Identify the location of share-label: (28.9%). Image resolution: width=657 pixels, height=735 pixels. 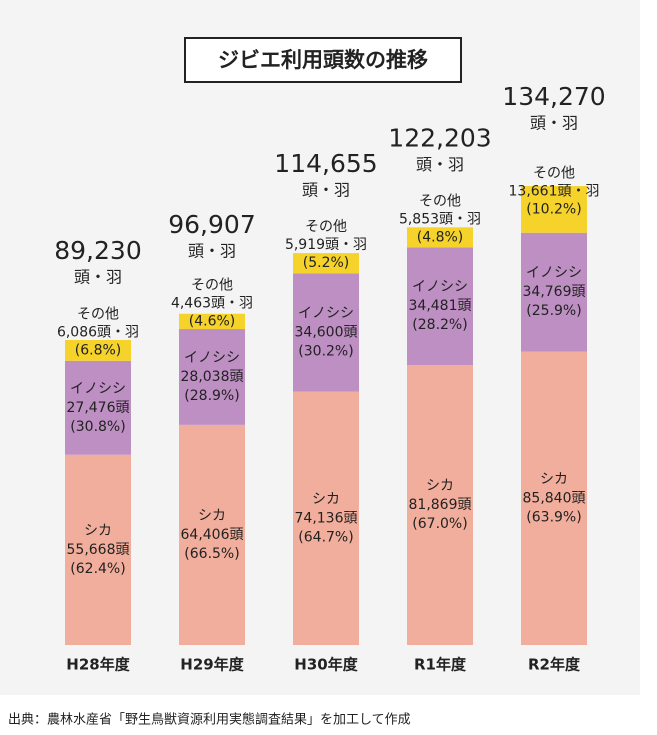
(211, 396).